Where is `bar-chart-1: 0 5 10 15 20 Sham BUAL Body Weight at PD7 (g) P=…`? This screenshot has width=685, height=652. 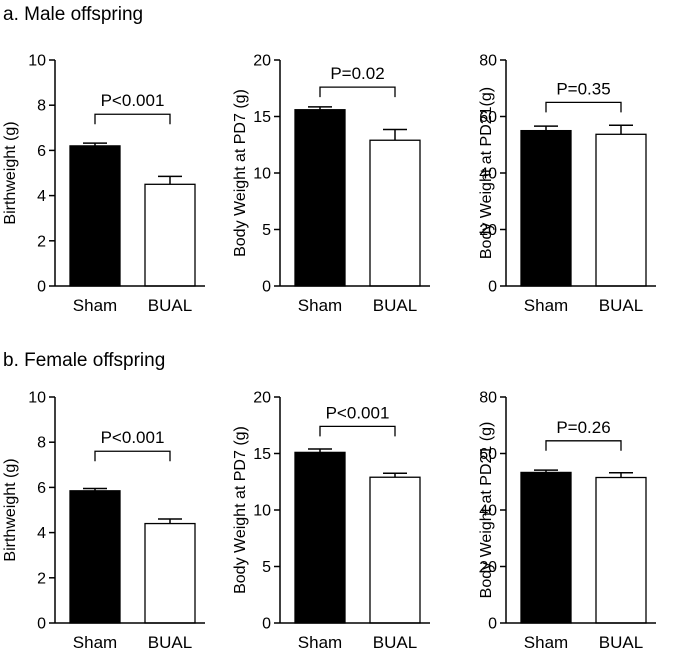 bar-chart-1: 0 5 10 15 20 Sham BUAL Body Weight at PD7 (g) P=… is located at coordinates (331, 184).